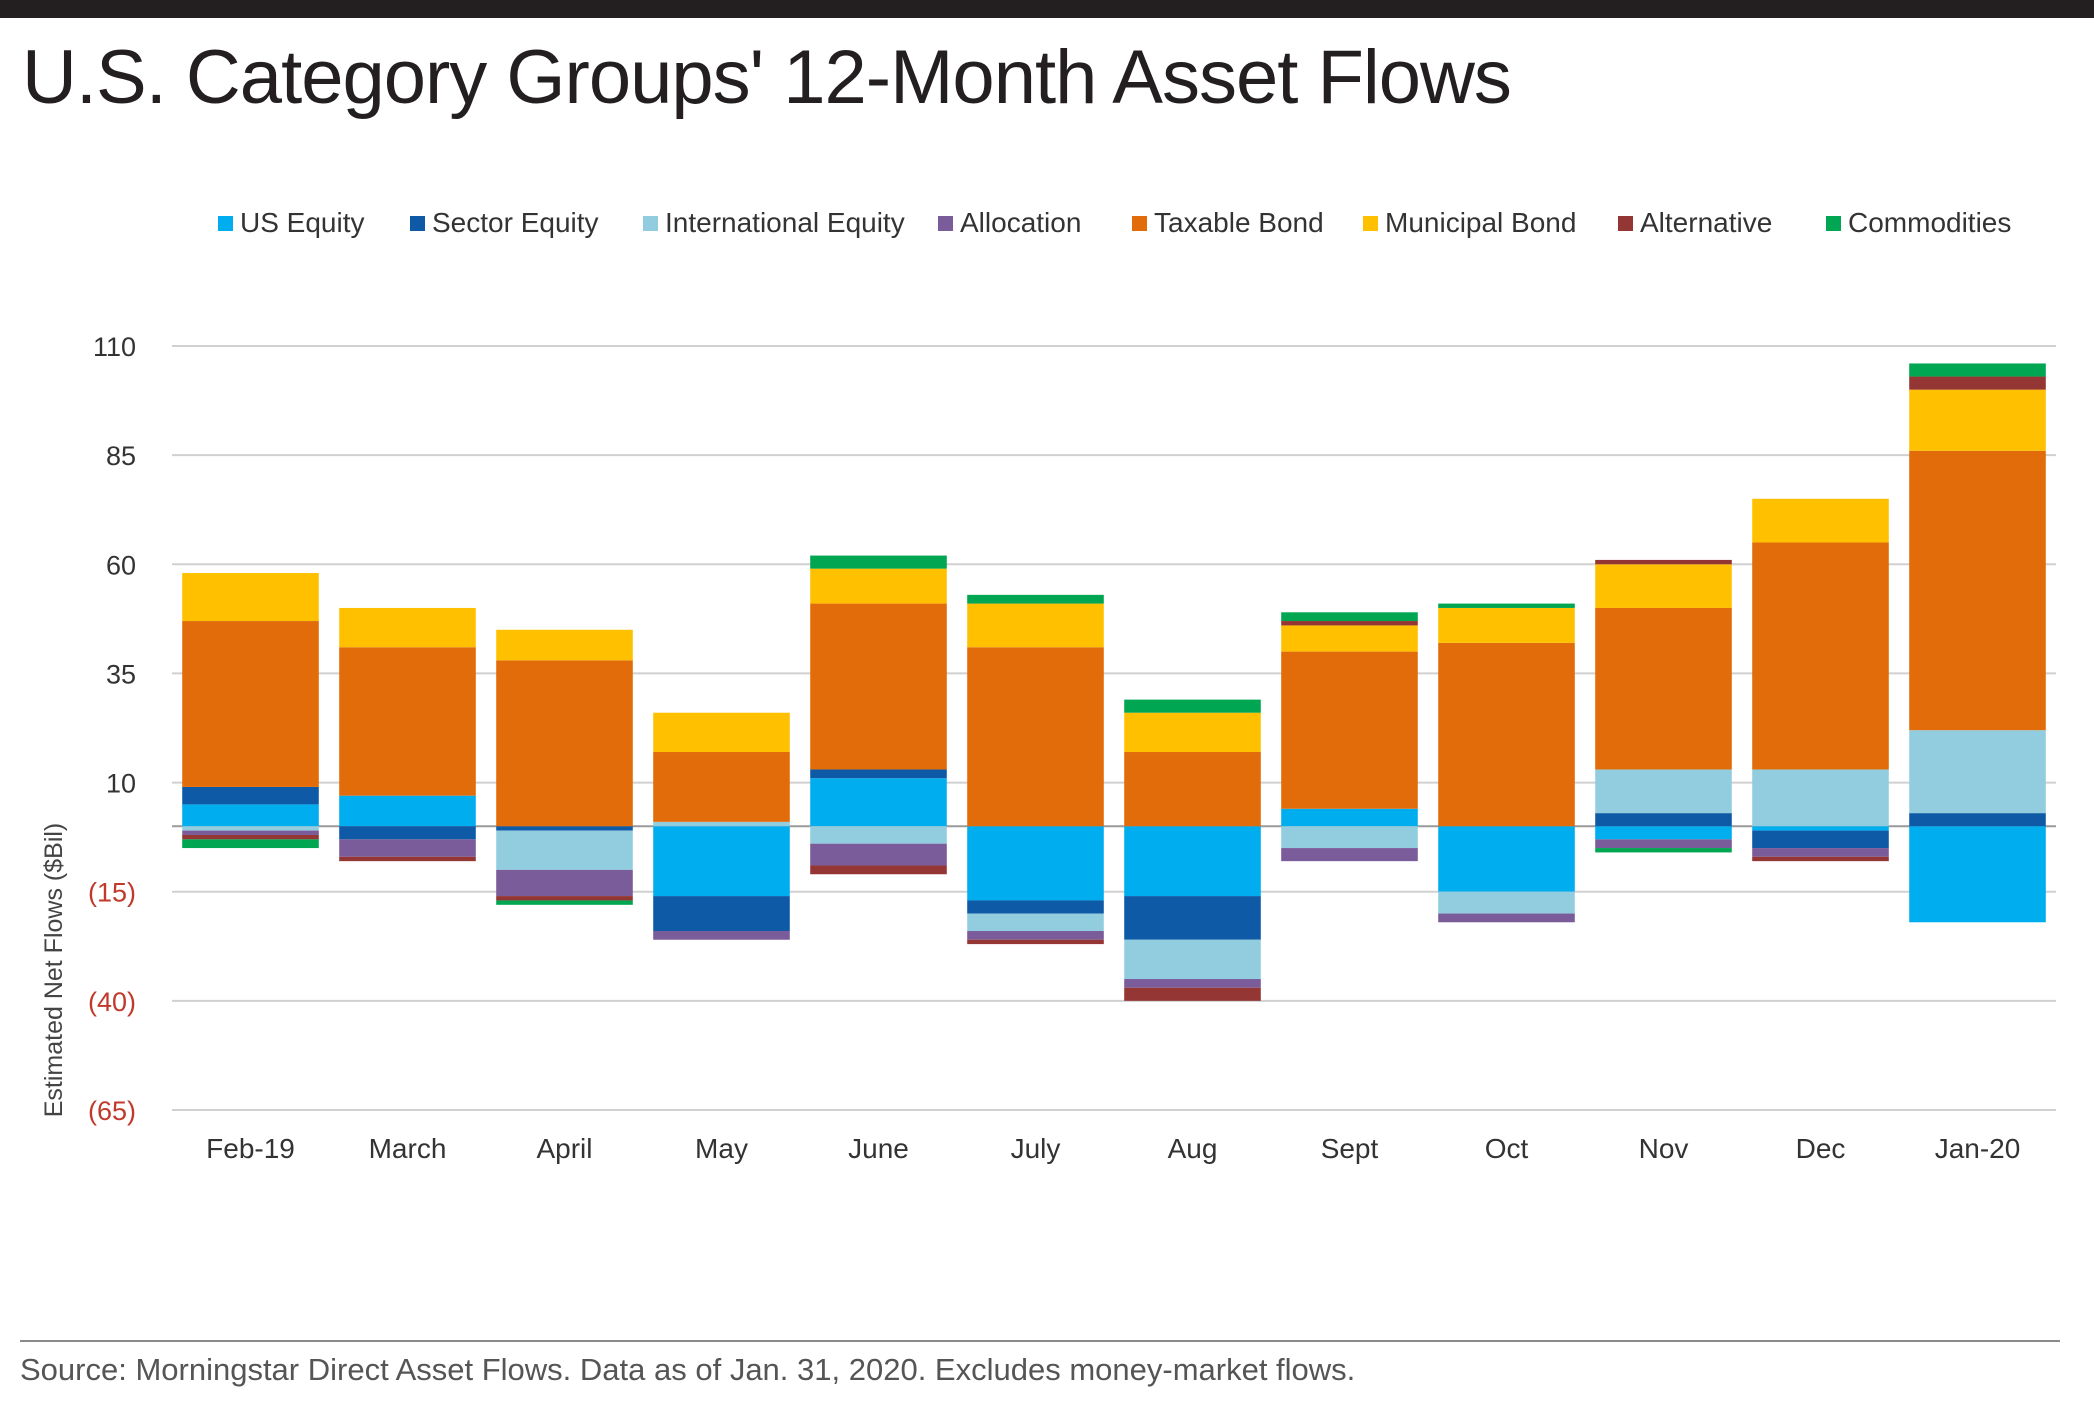 This screenshot has width=2094, height=1408. What do you see at coordinates (1978, 1148) in the screenshot?
I see `x-tick-label: Jan-20` at bounding box center [1978, 1148].